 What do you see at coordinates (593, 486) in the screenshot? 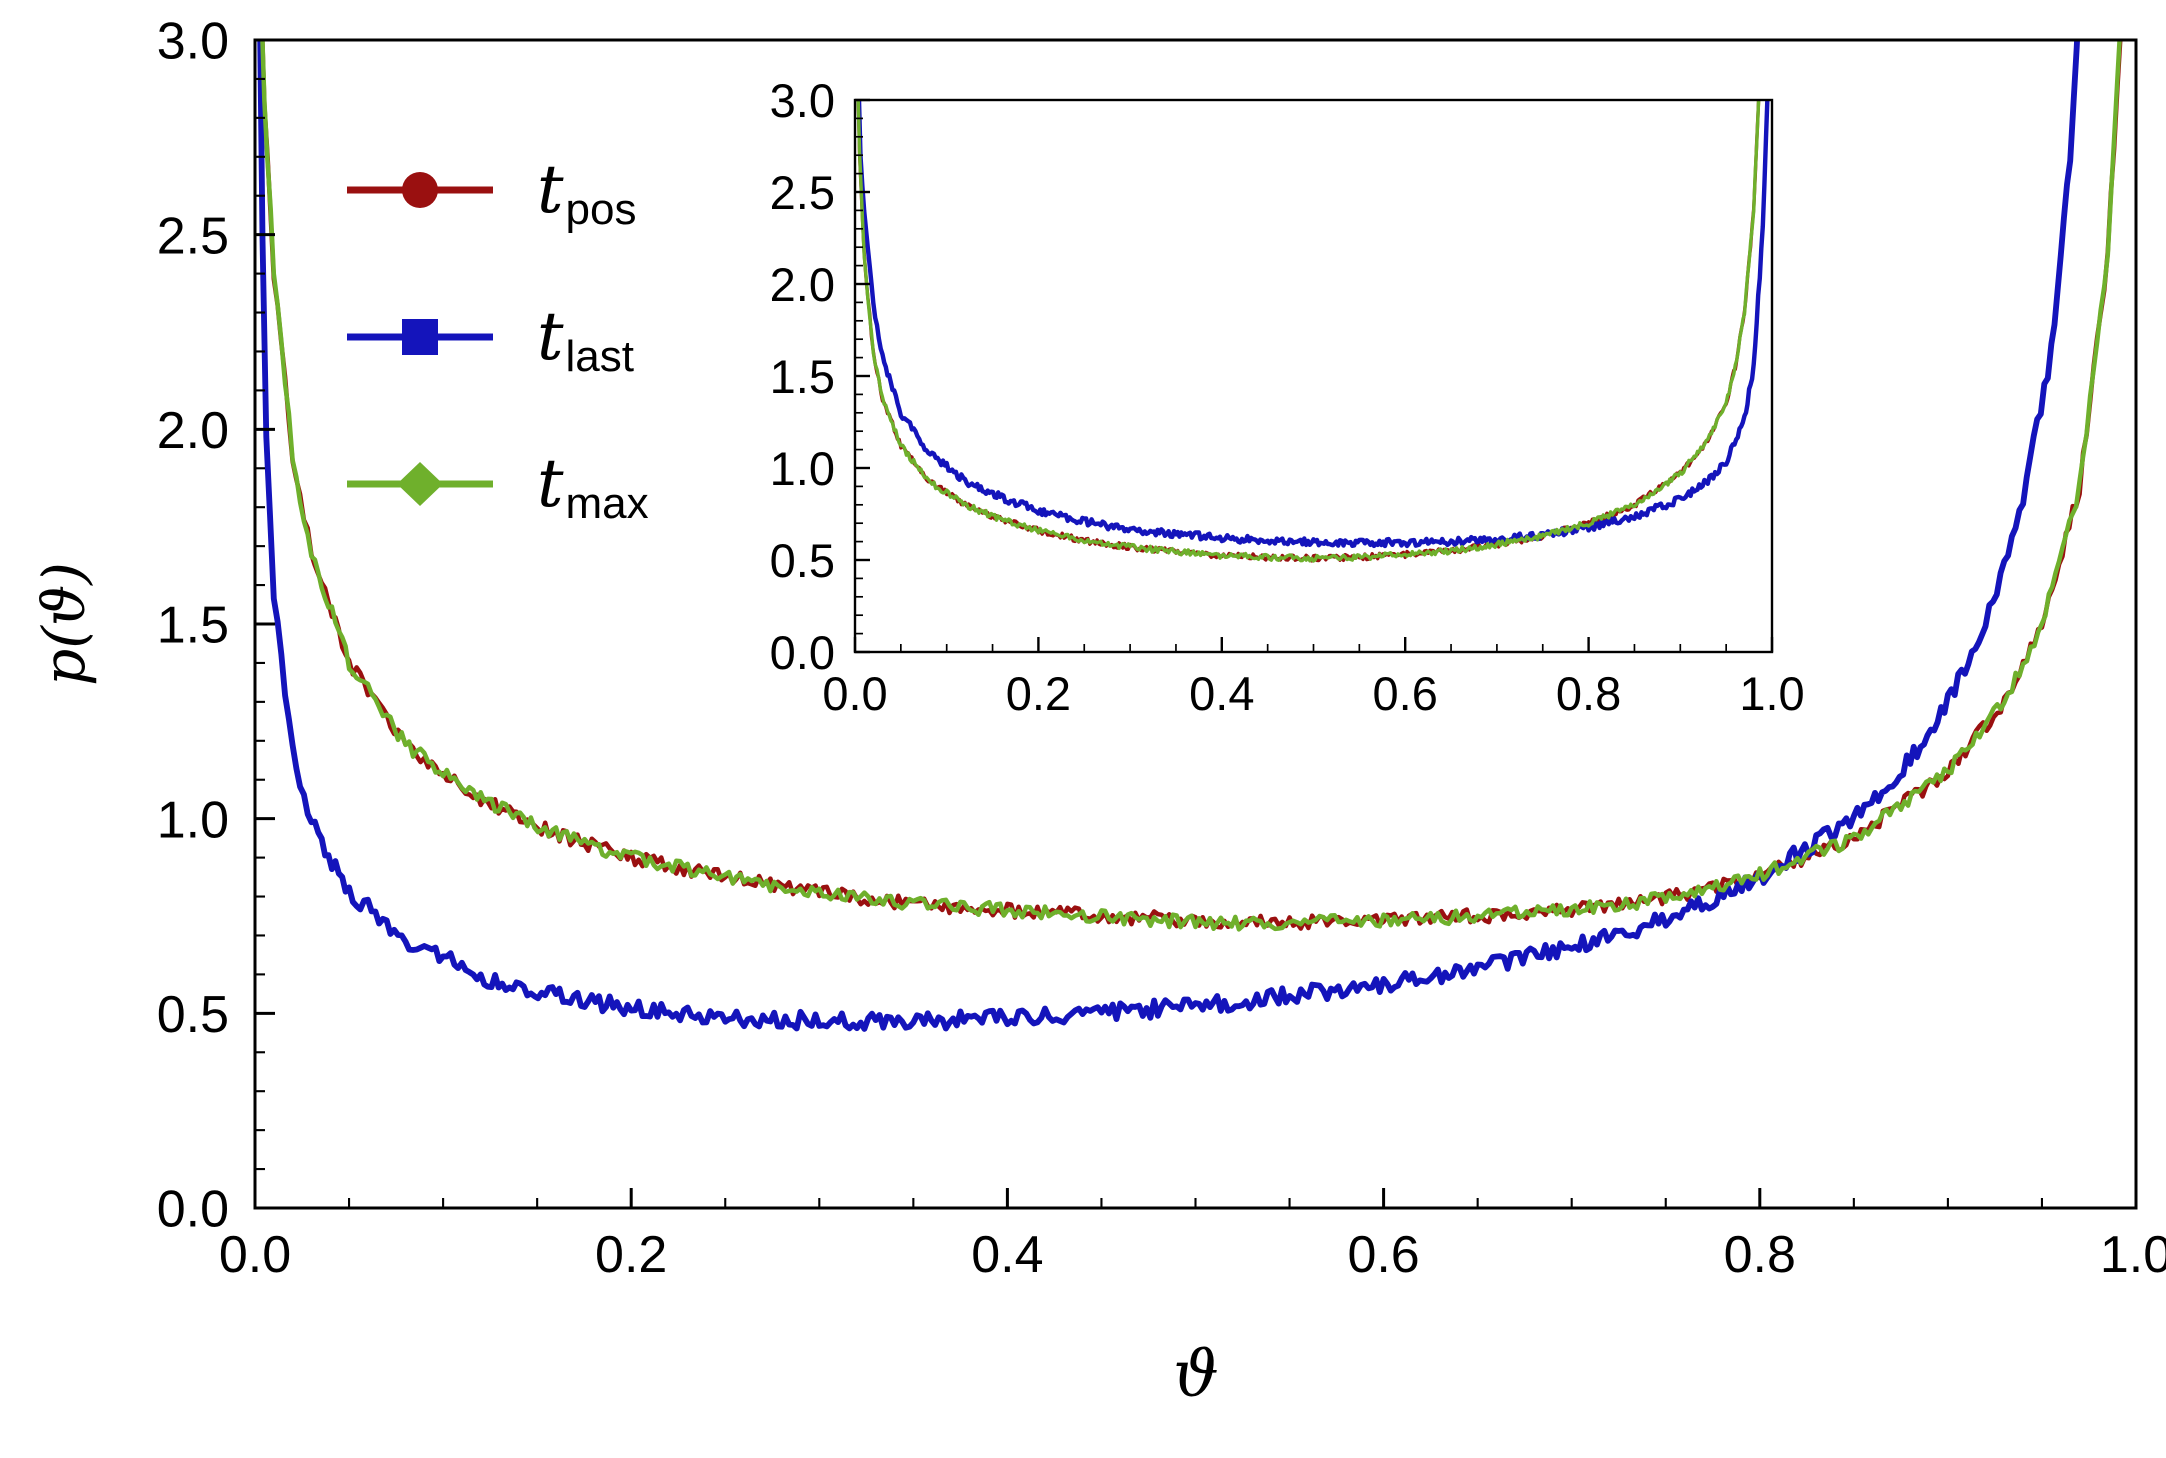
I see `legend-label-t-max: t max` at bounding box center [593, 486].